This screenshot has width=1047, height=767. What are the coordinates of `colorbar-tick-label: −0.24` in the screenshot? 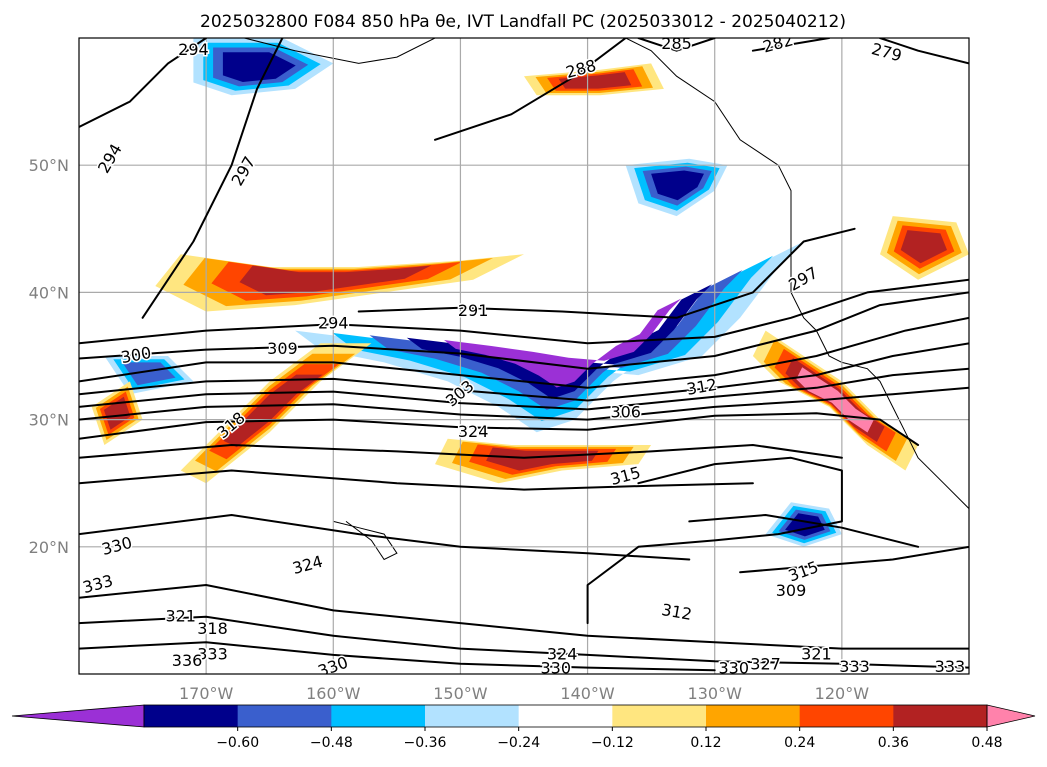 It's located at (518, 743).